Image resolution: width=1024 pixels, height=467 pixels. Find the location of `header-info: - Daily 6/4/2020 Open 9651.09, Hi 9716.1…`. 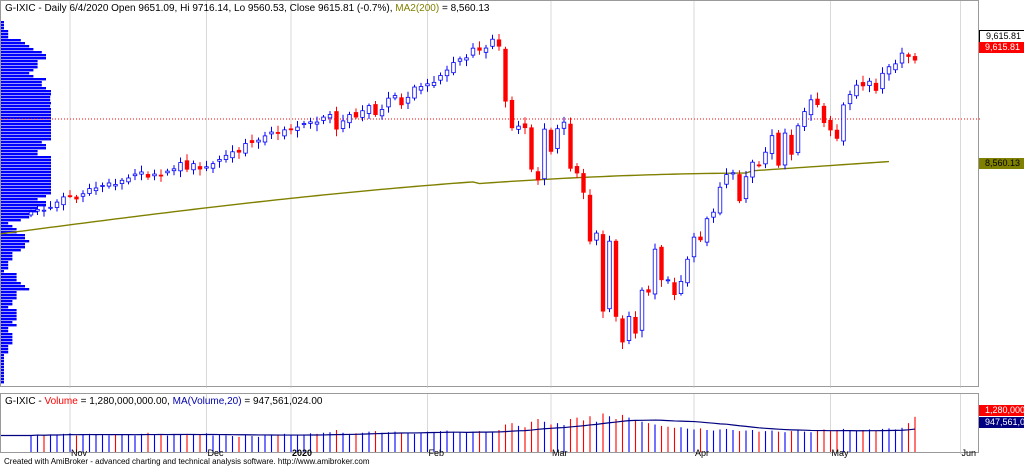

header-info: - Daily 6/4/2020 Open 9651.09, Hi 9716.1… is located at coordinates (212, 8).